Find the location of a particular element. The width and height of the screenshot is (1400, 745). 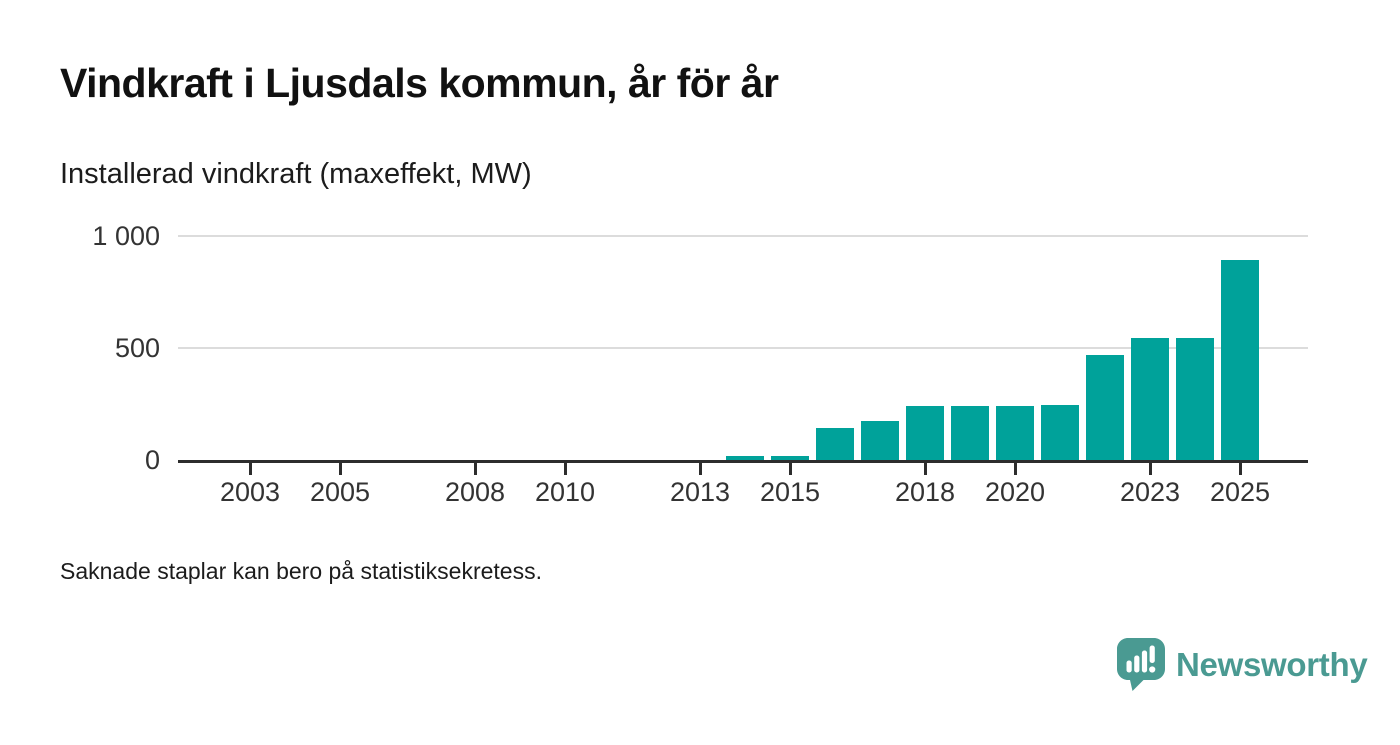

x-tick-label: 2018 is located at coordinates (925, 492).